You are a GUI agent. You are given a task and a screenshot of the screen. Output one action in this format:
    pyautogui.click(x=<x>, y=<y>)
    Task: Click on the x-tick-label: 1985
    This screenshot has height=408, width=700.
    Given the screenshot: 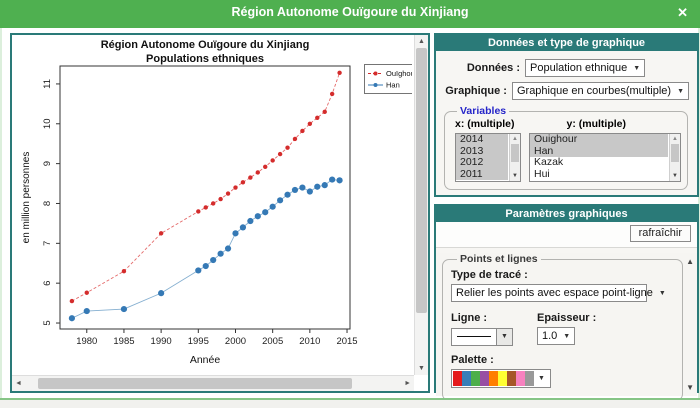 What is the action you would take?
    pyautogui.click(x=123, y=341)
    